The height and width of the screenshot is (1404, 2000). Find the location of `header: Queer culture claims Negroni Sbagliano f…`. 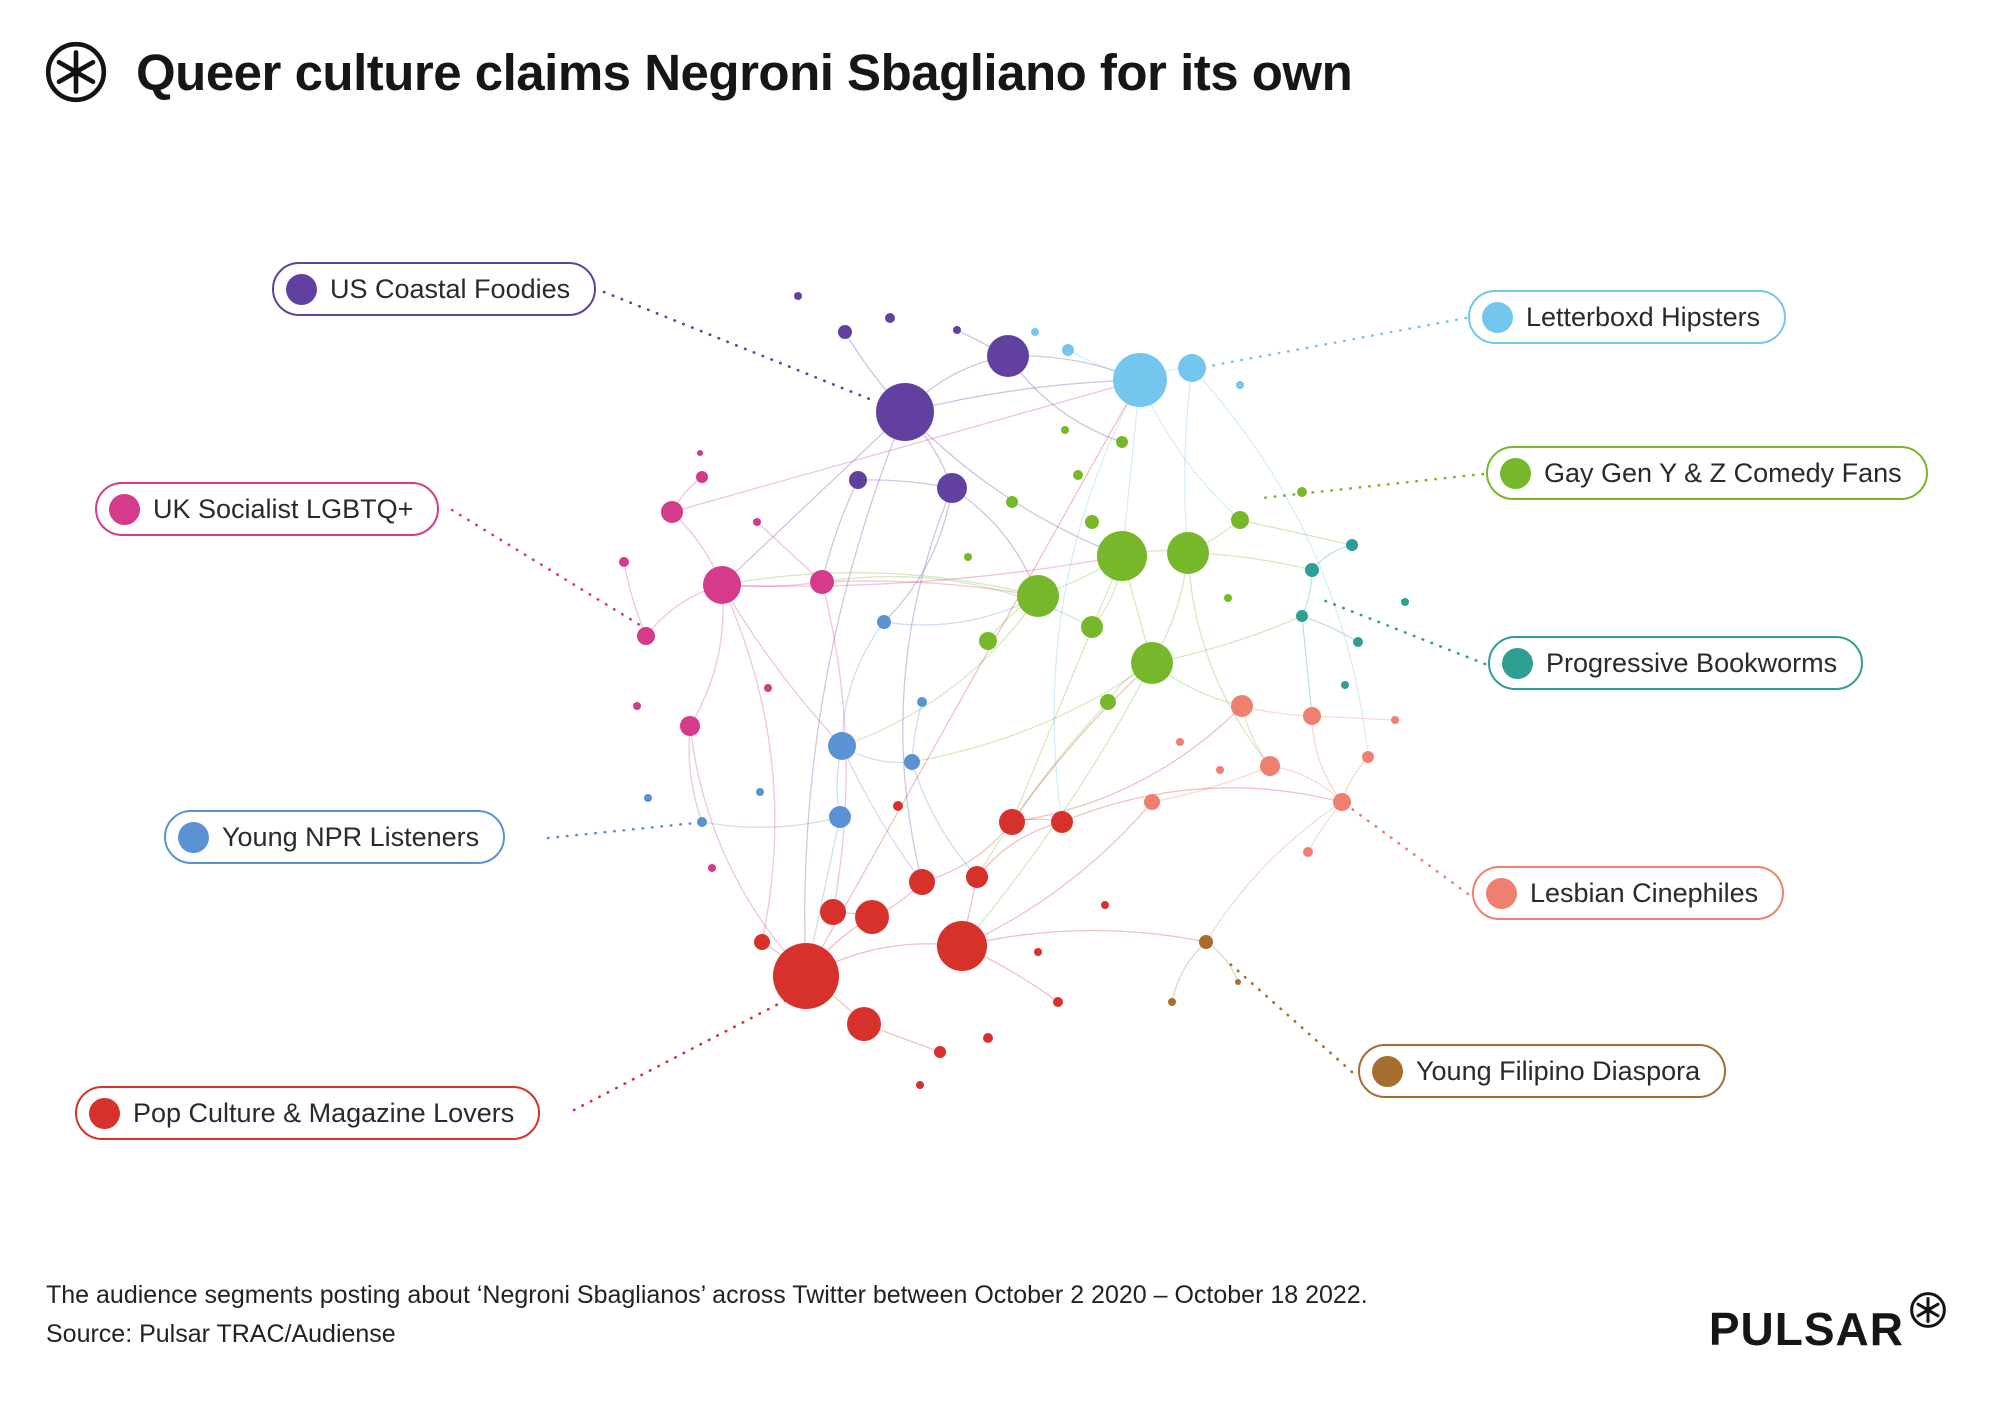

header: Queer culture claims Negroni Sbagliano f… is located at coordinates (697, 72).